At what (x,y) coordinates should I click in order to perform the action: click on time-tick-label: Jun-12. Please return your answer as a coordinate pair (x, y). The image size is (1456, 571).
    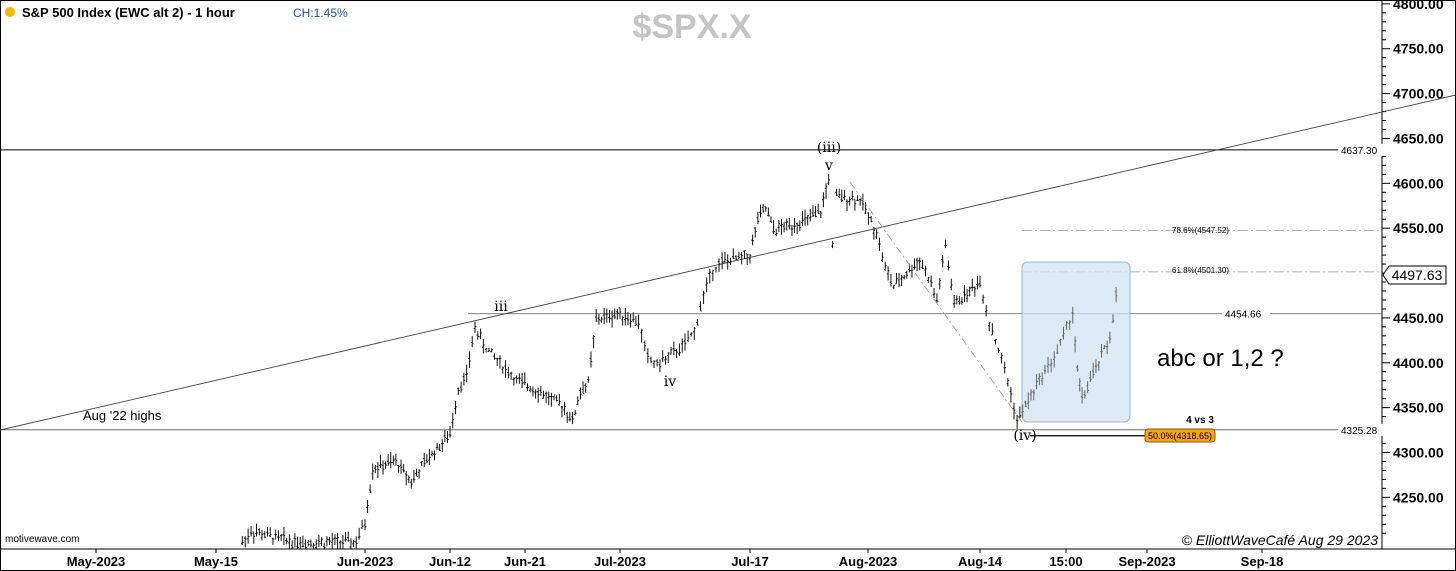
    Looking at the image, I should click on (450, 561).